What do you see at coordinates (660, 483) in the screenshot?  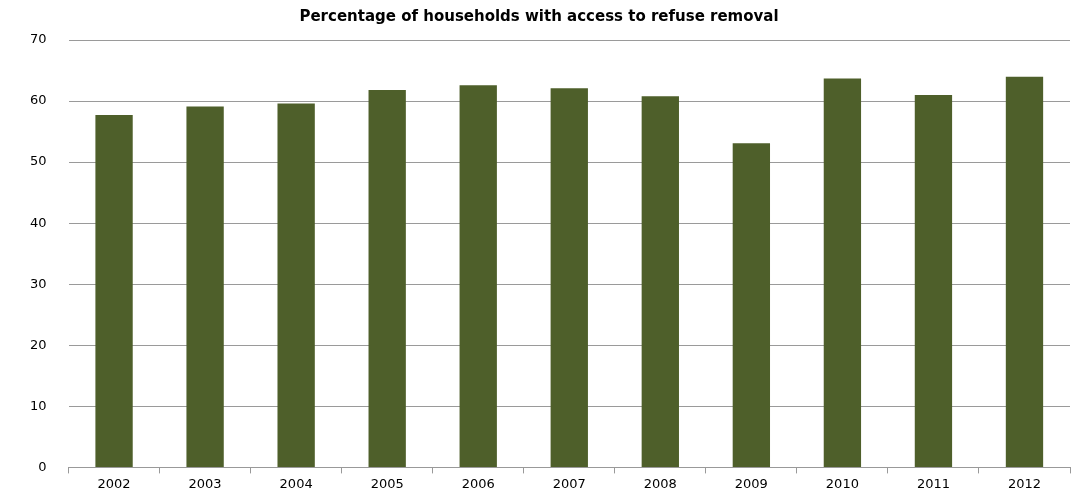 I see `x-tick-label: 2008` at bounding box center [660, 483].